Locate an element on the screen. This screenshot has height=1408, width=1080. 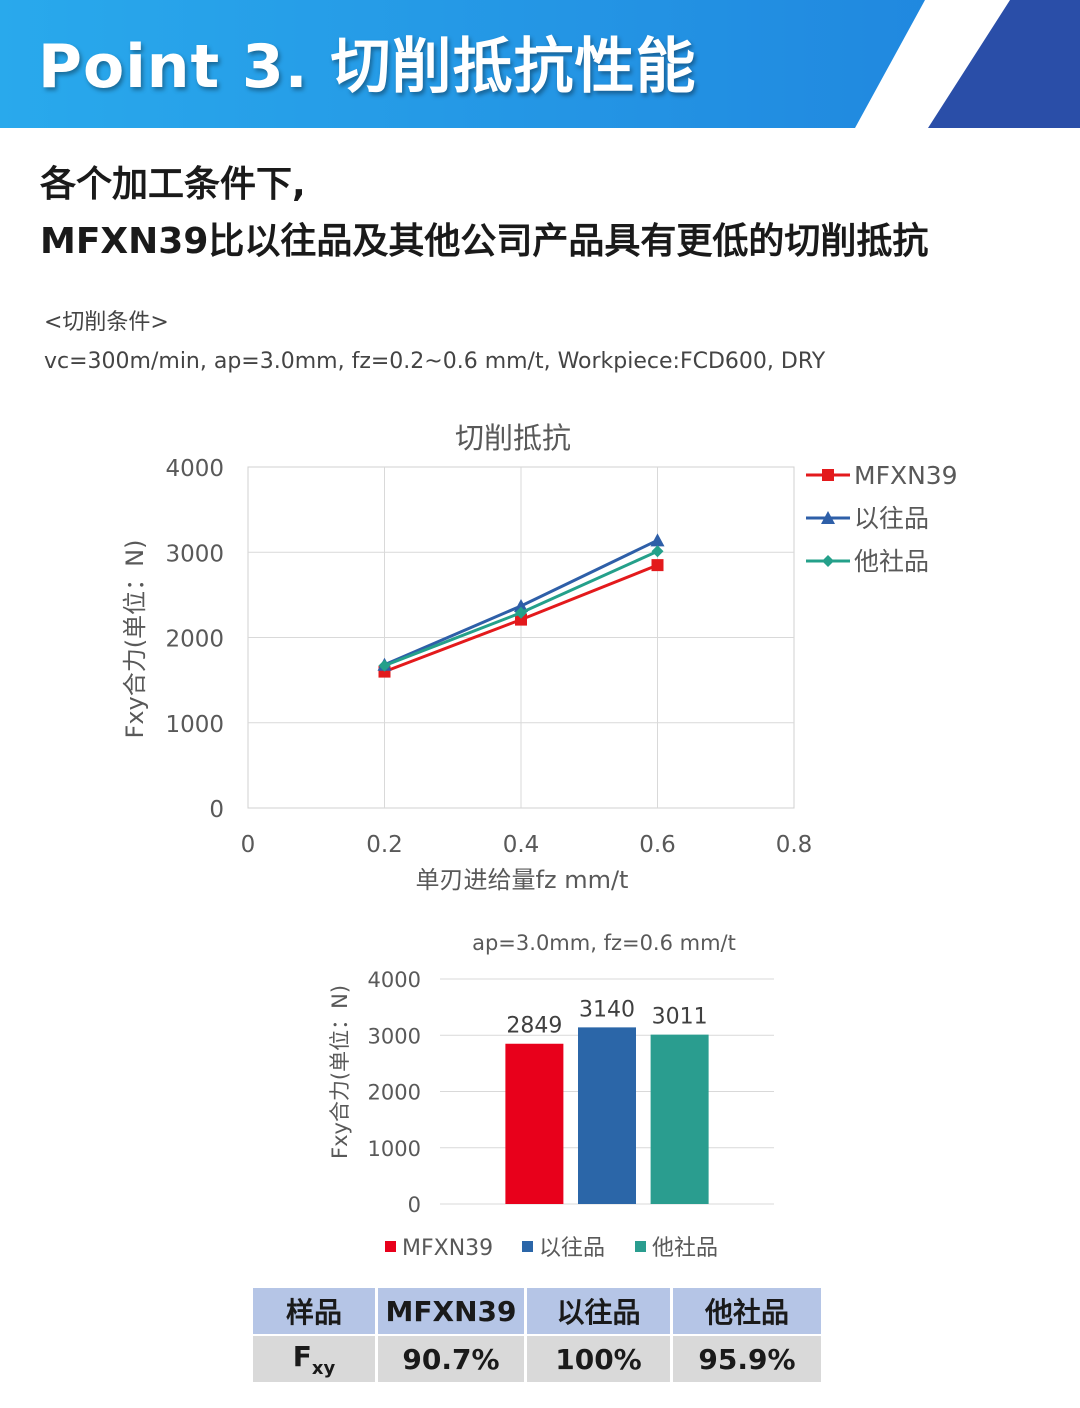
x-tick-label: 0.8 is located at coordinates (794, 845).